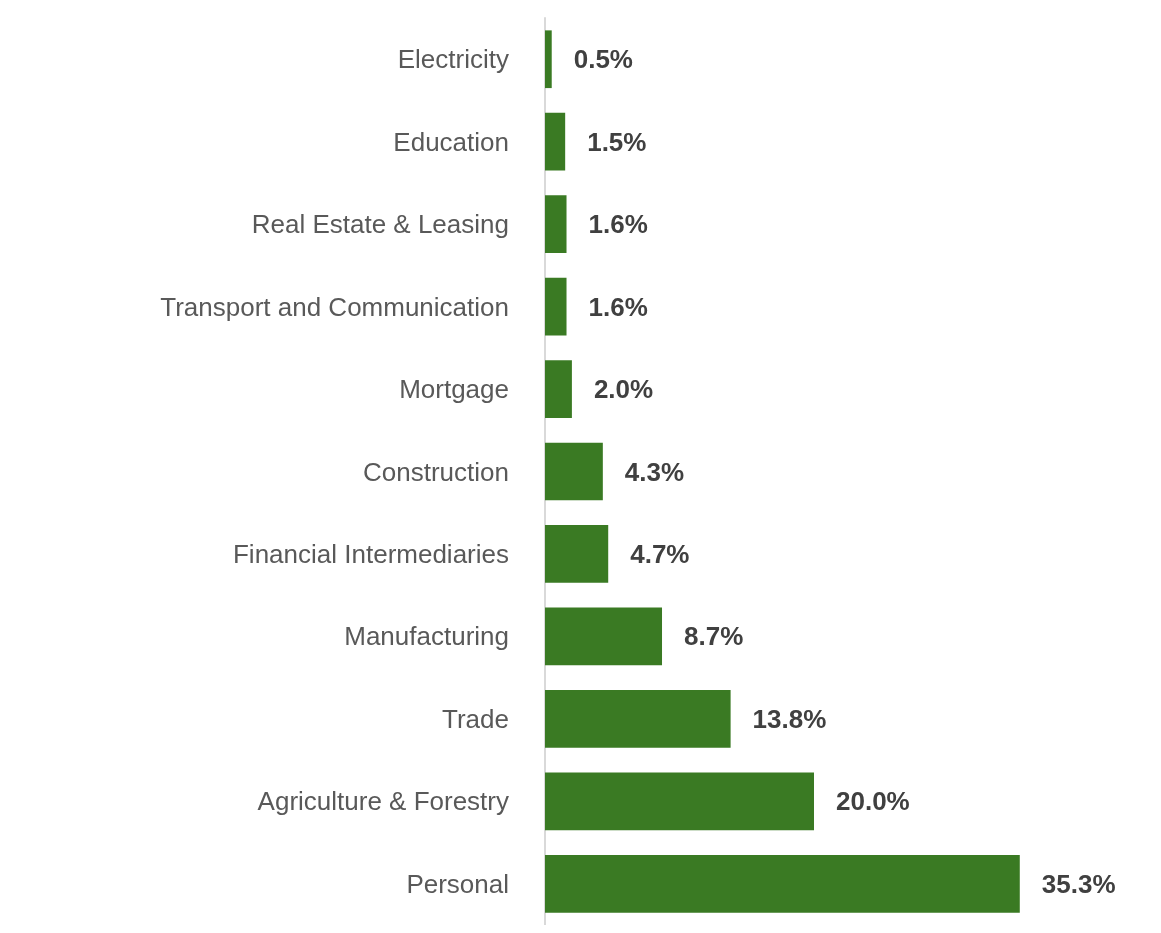  I want to click on y-tick-label: Mortgage, so click(454, 389).